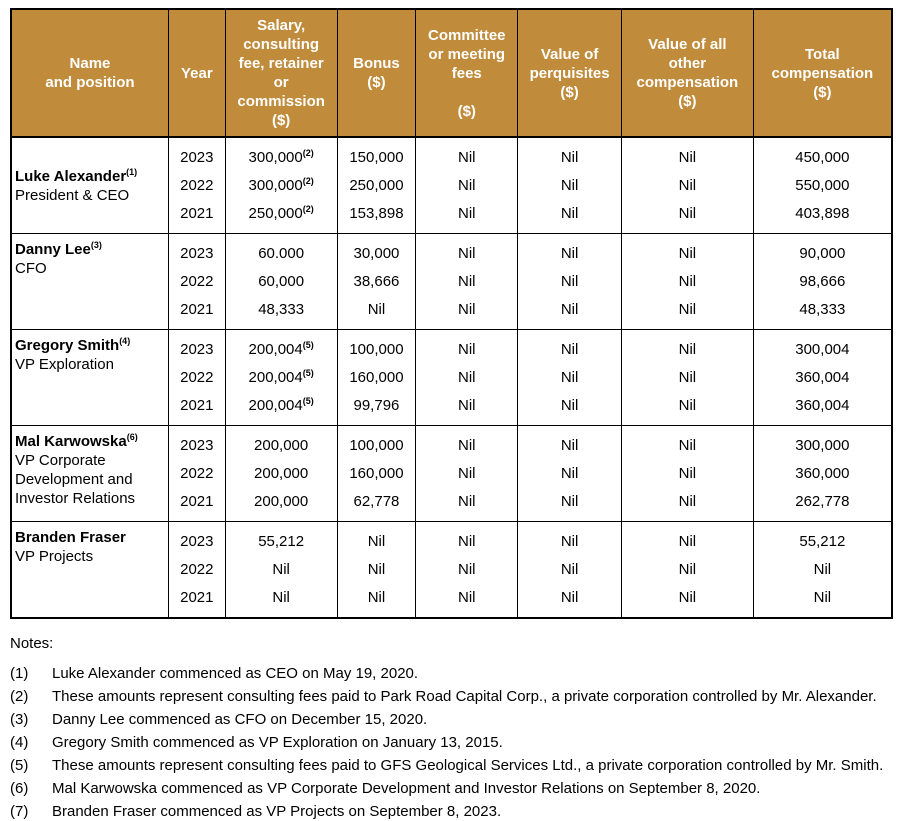  I want to click on total-value: 360,004, so click(822, 377).